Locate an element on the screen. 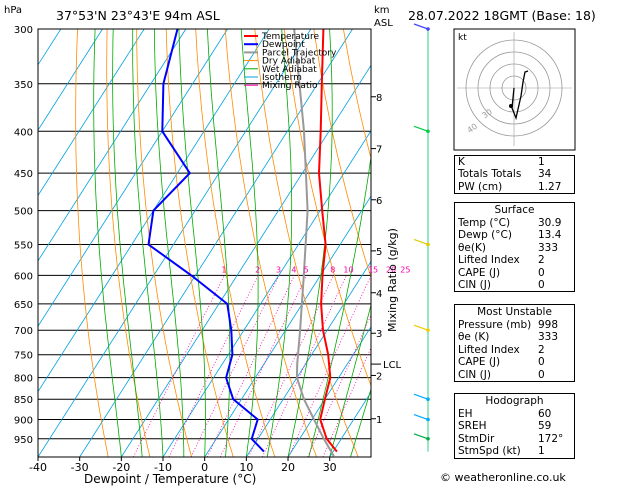 This screenshot has width=629, height=486. pressure-tick-label: 550 is located at coordinates (23, 245).